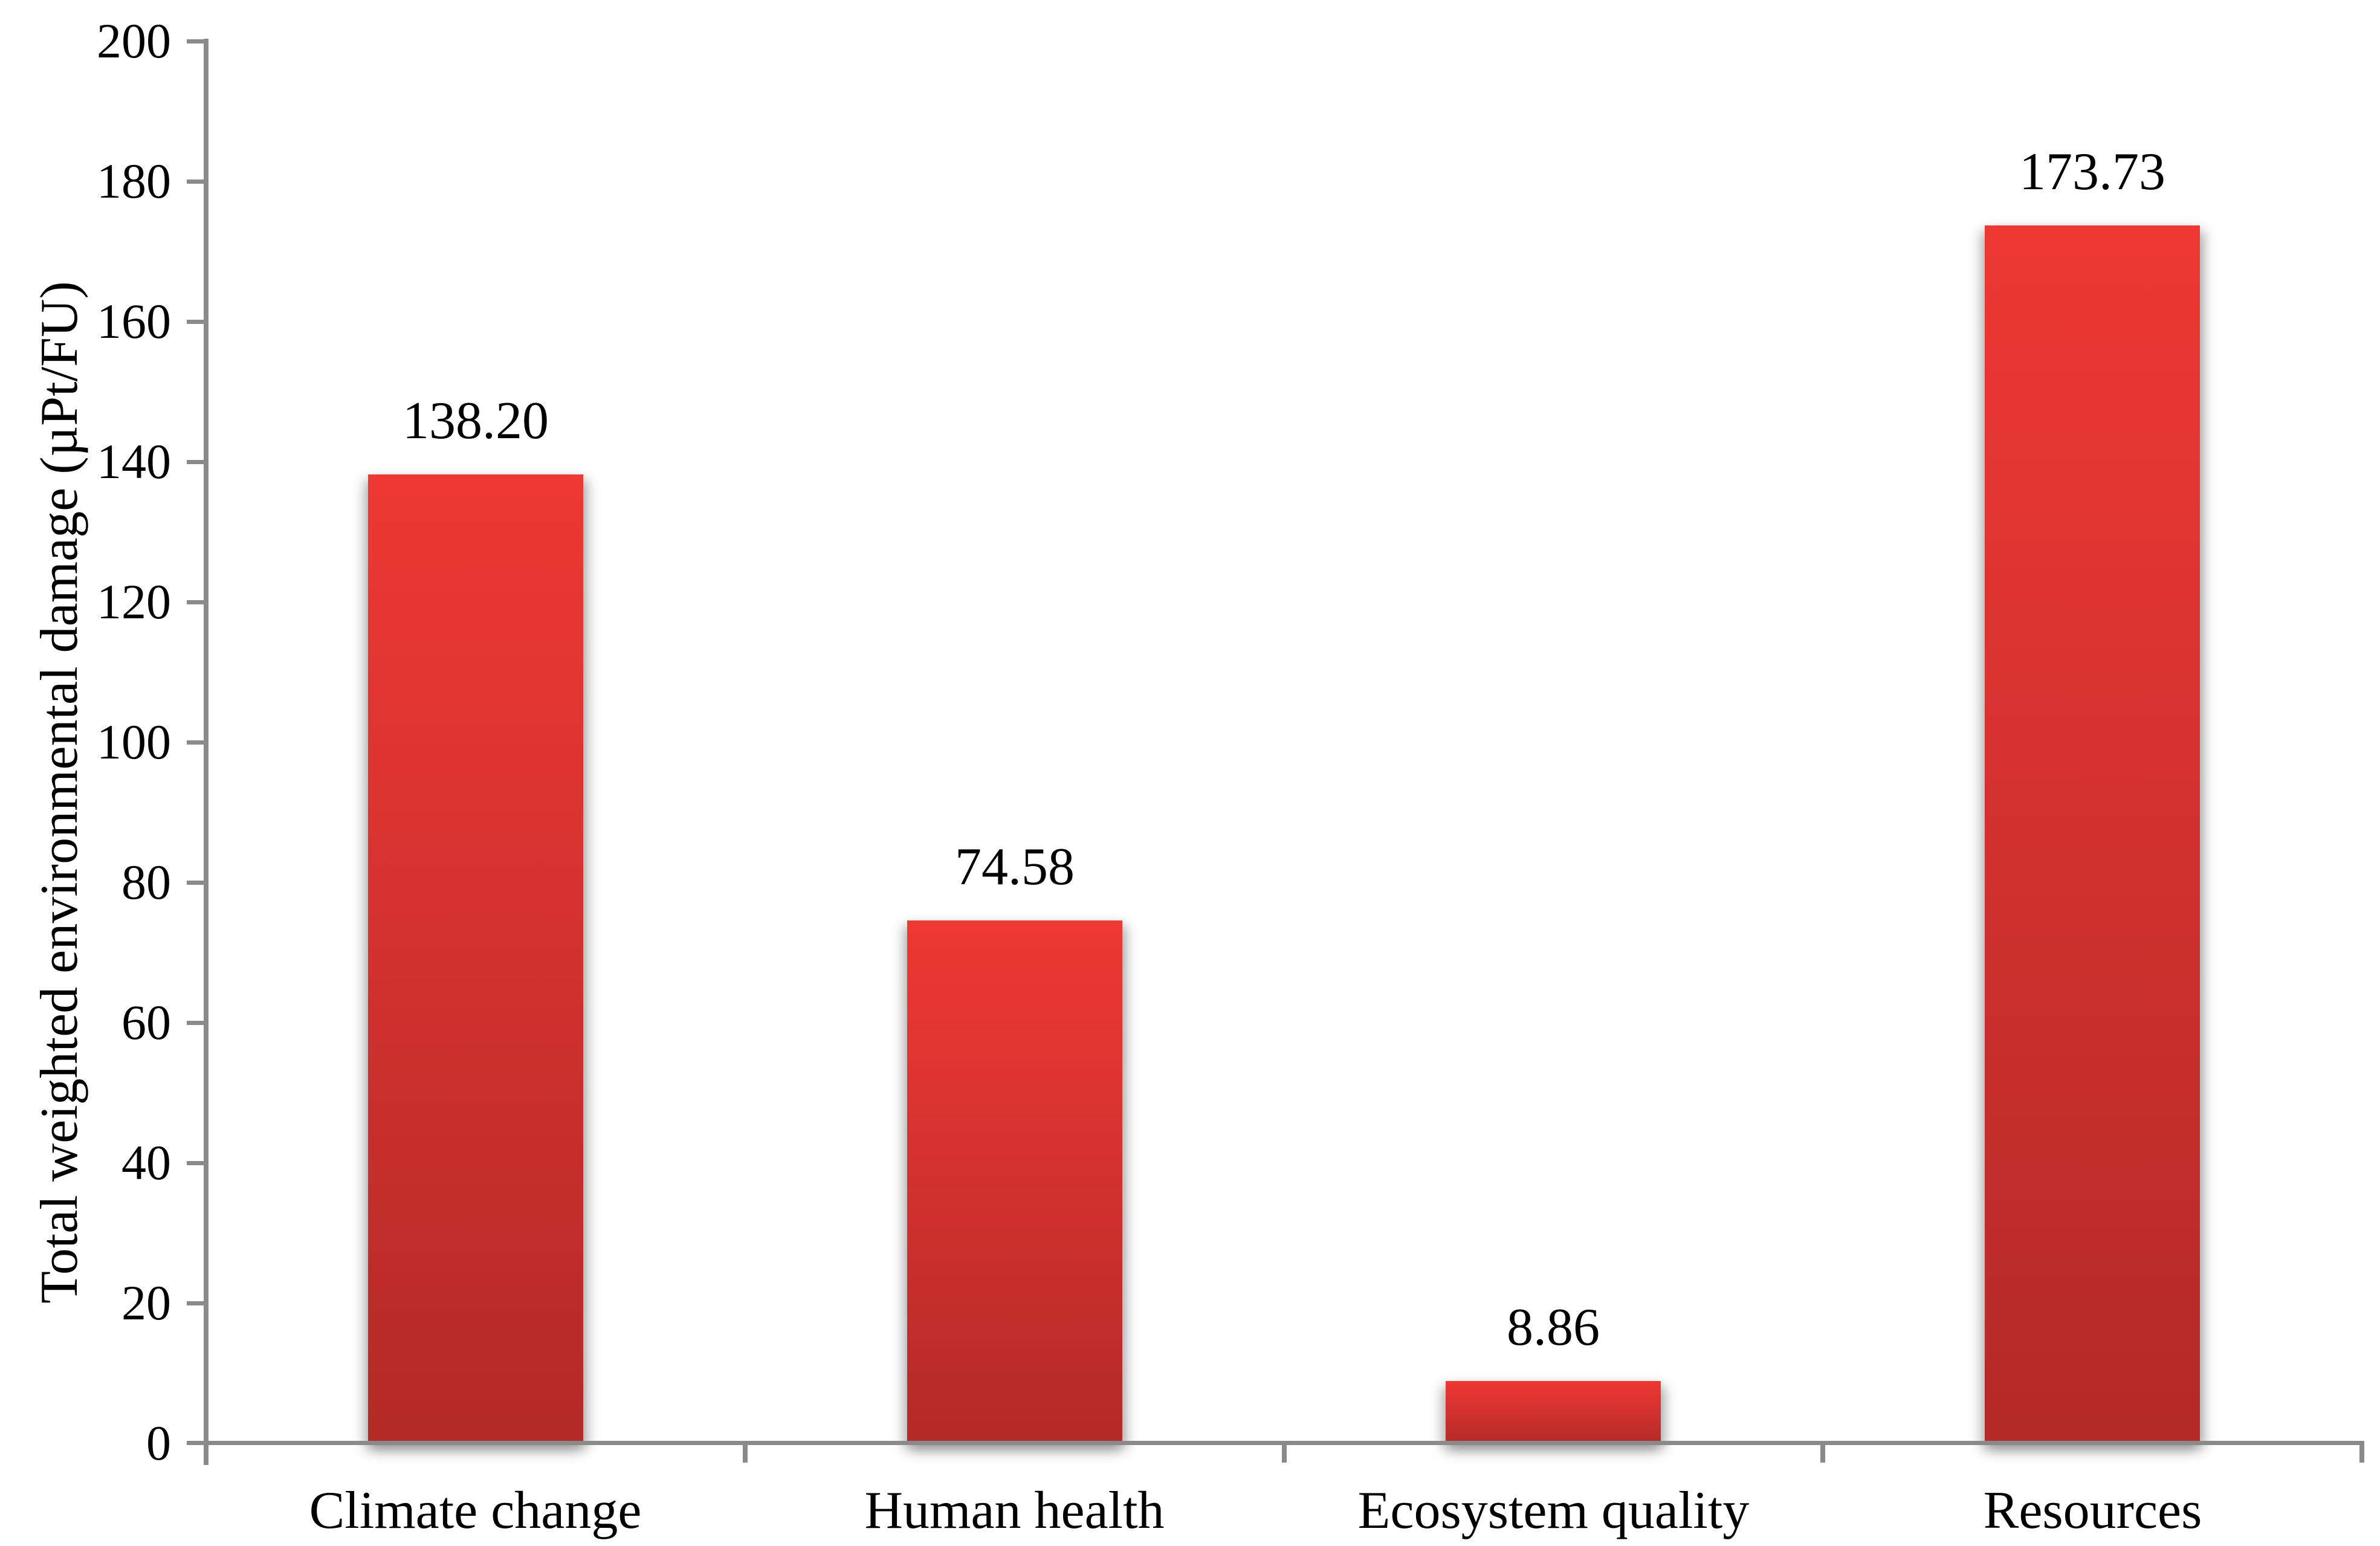 This screenshot has width=2380, height=1546. Describe the element at coordinates (1276, 1443) in the screenshot. I see `x-axis-line` at that location.